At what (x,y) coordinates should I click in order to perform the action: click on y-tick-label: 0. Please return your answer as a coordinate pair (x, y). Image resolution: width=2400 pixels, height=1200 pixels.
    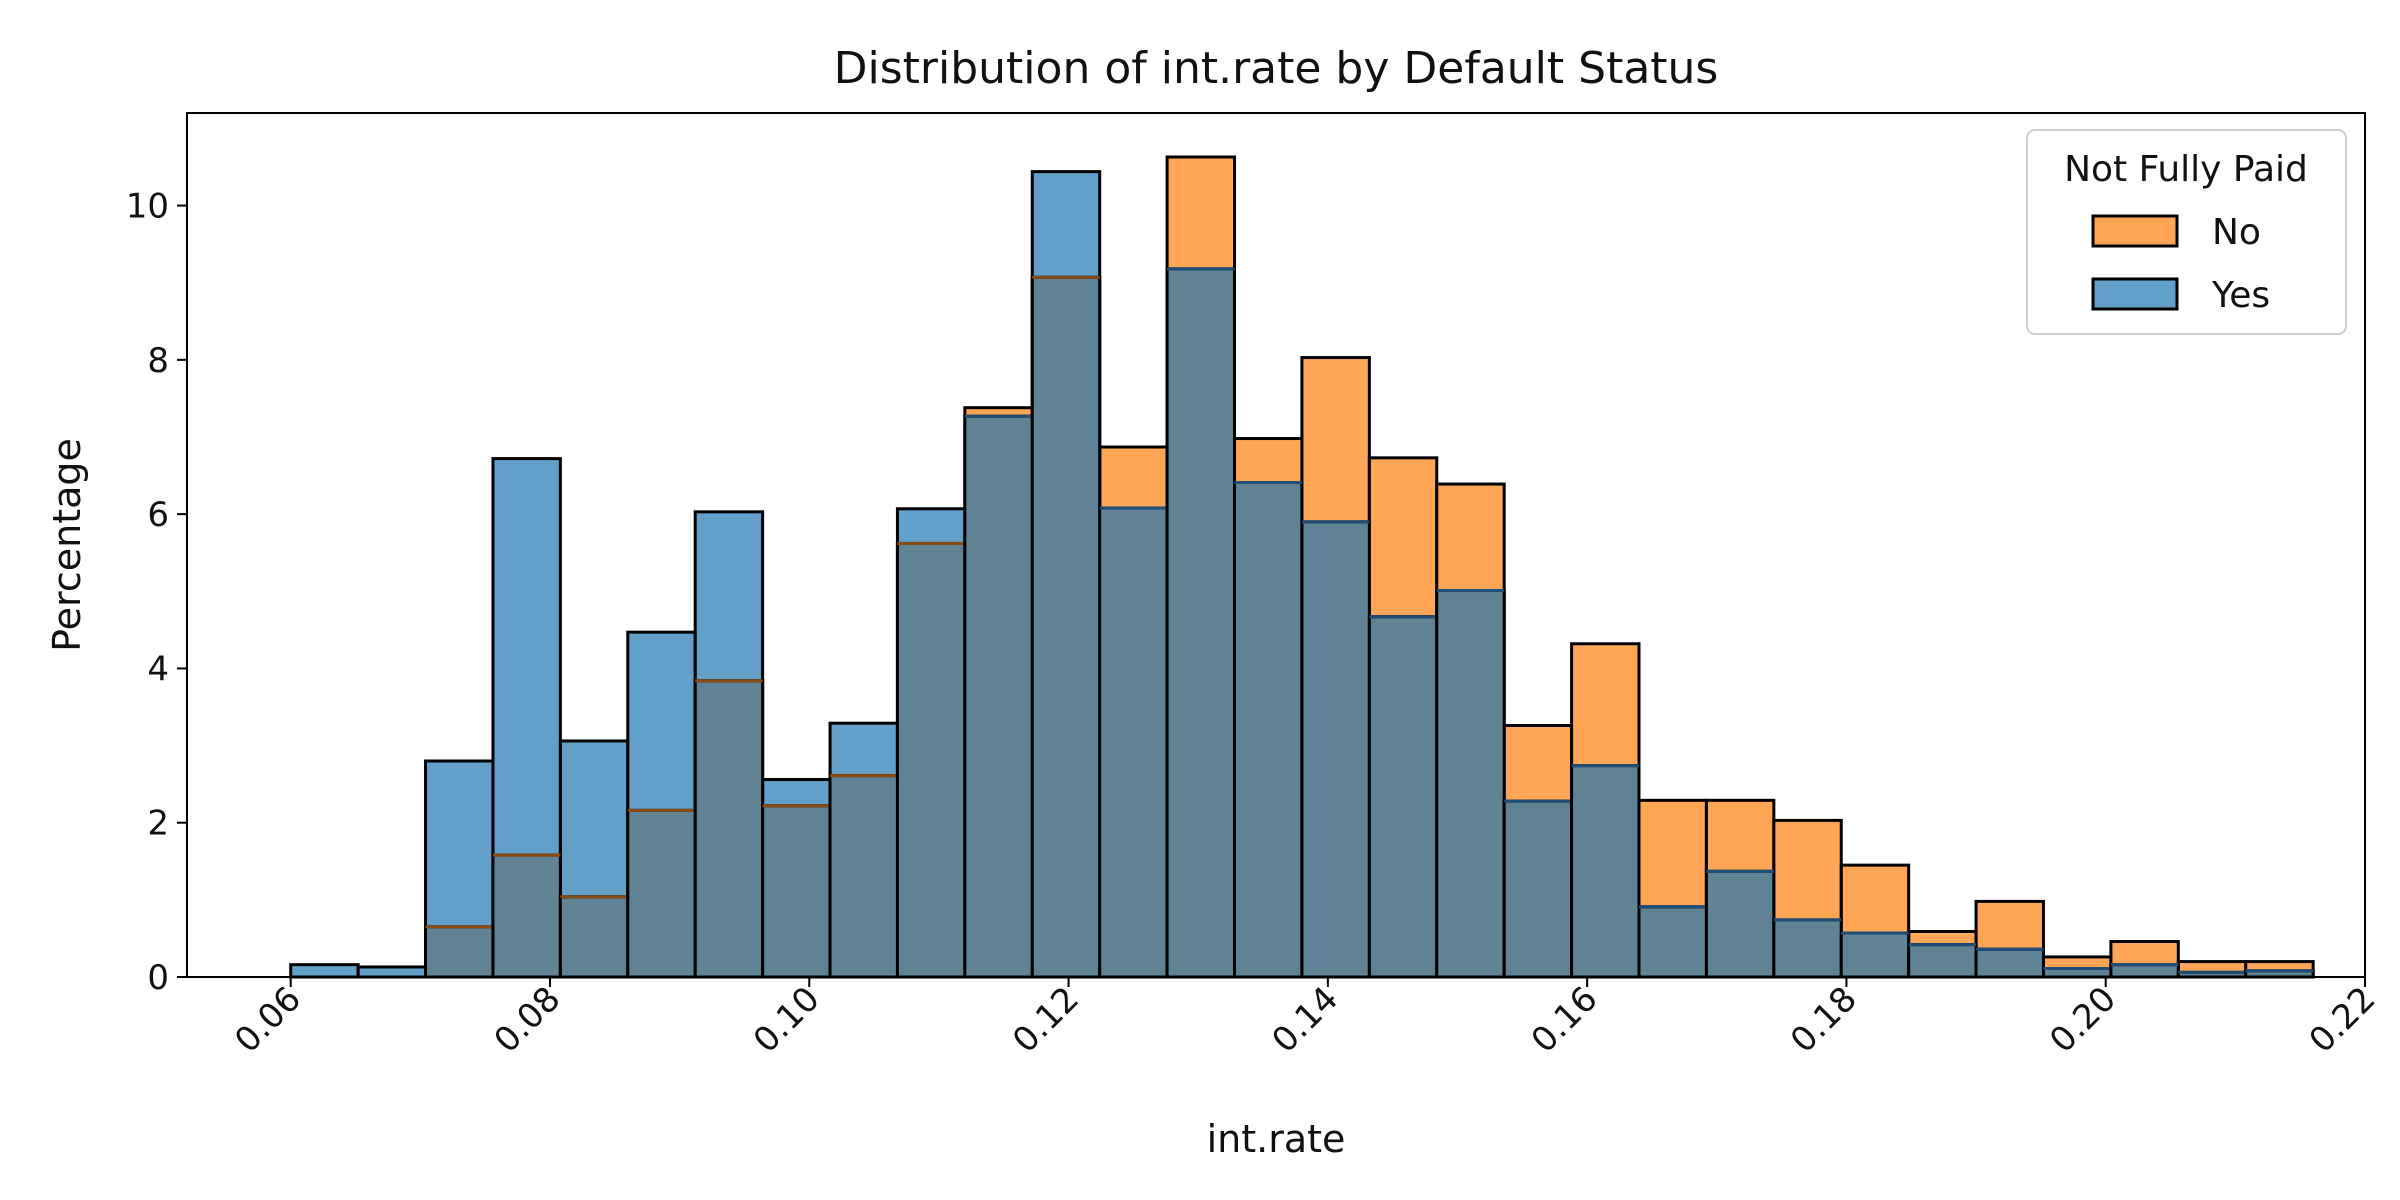
    Looking at the image, I should click on (158, 978).